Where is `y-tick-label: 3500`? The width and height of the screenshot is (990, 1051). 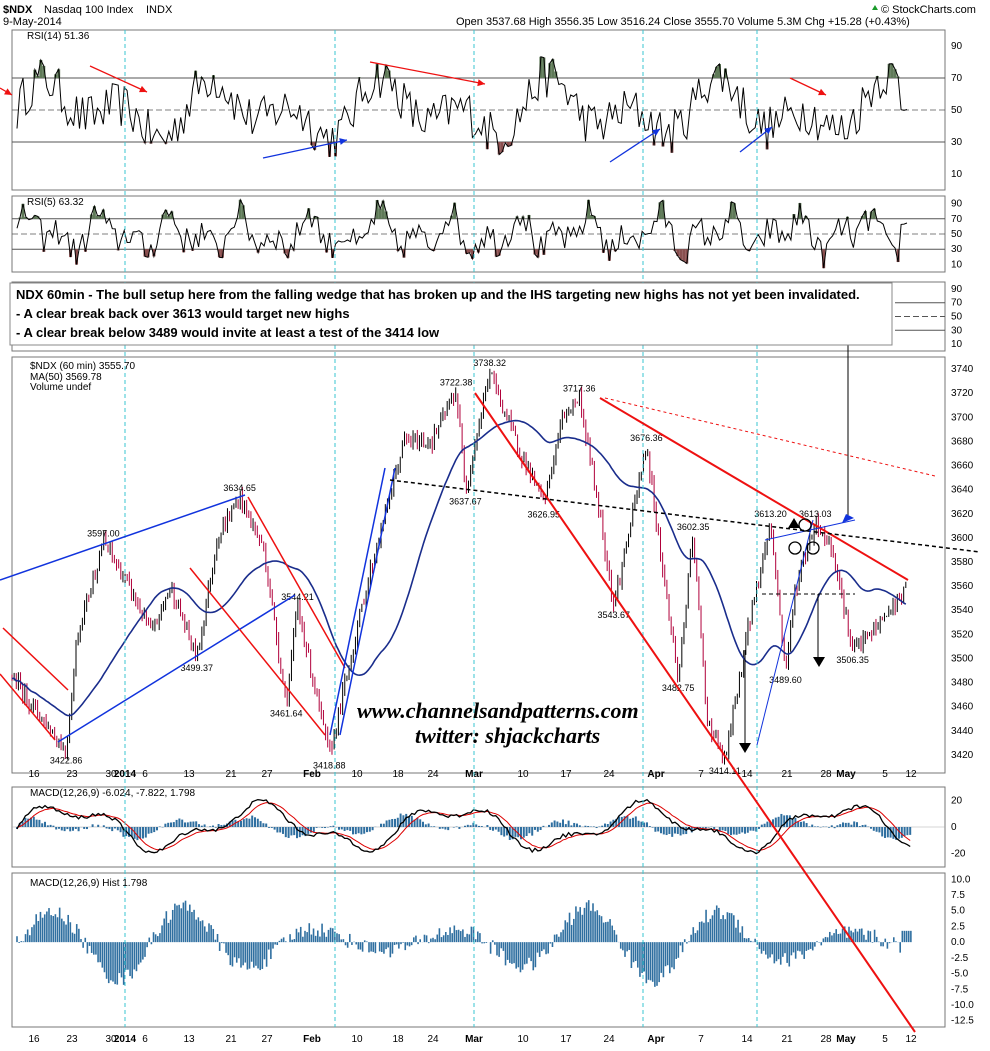 y-tick-label: 3500 is located at coordinates (962, 658).